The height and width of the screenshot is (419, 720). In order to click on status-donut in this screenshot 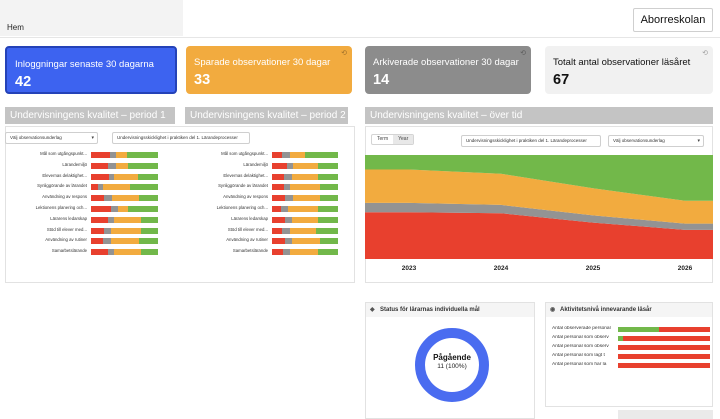, I will do `click(452, 365)`.